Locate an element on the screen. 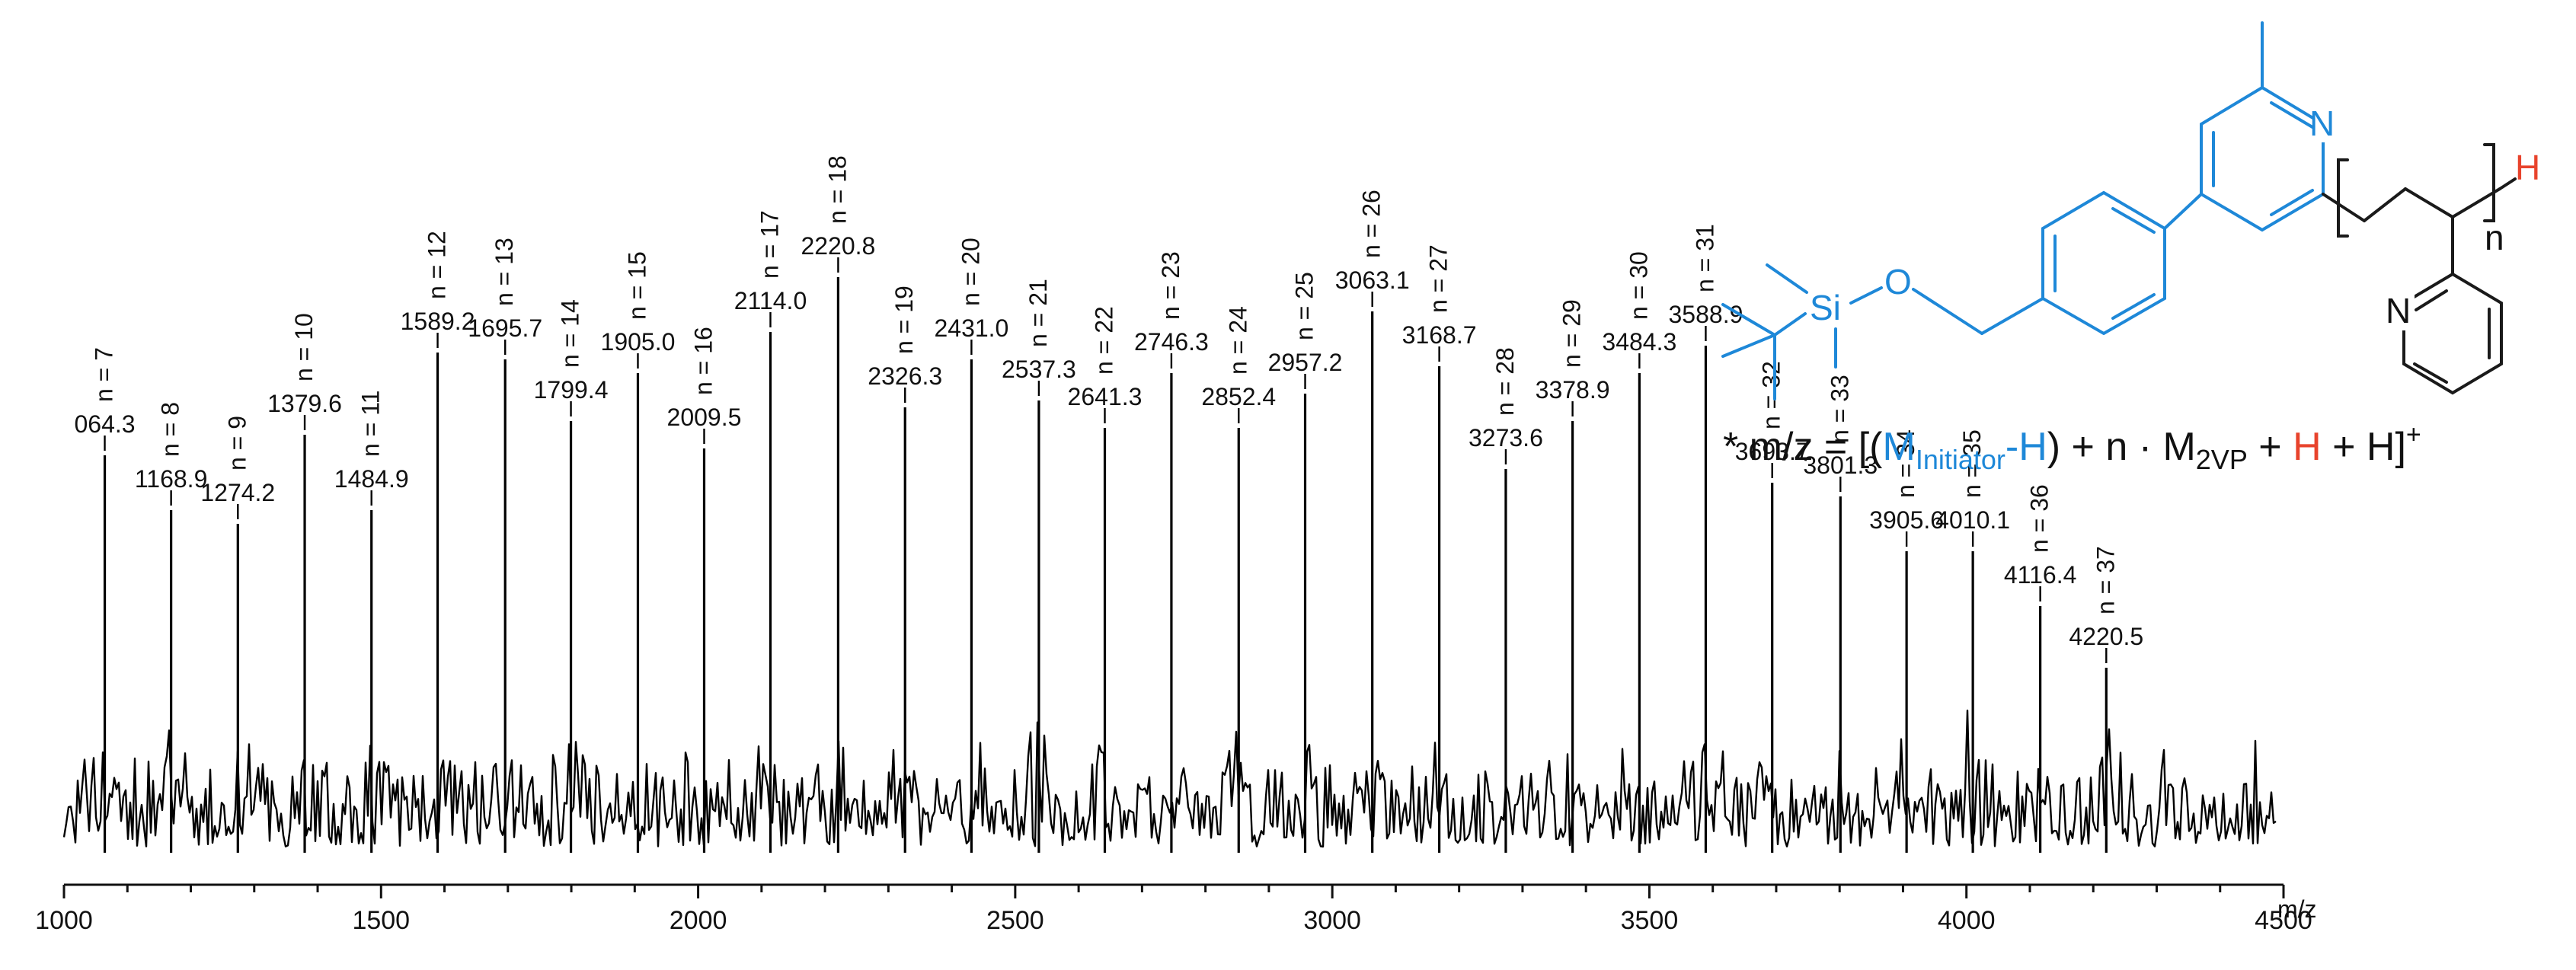  peak-group: 3484.3 n = 30 is located at coordinates (1639, 552).